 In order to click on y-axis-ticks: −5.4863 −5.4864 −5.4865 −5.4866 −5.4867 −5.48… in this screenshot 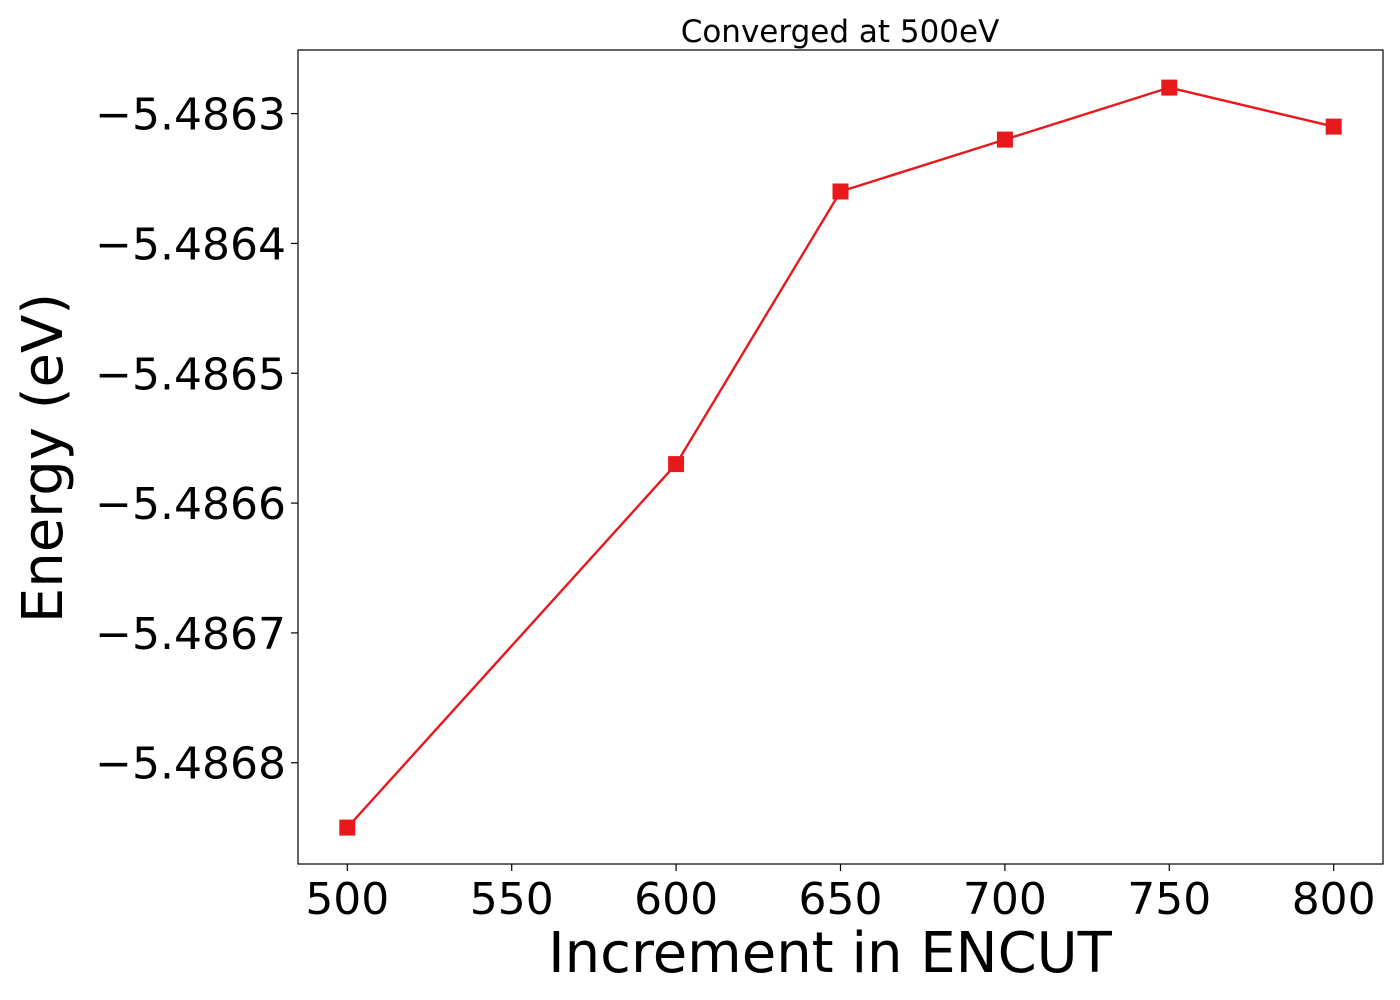, I will do `click(196, 440)`.